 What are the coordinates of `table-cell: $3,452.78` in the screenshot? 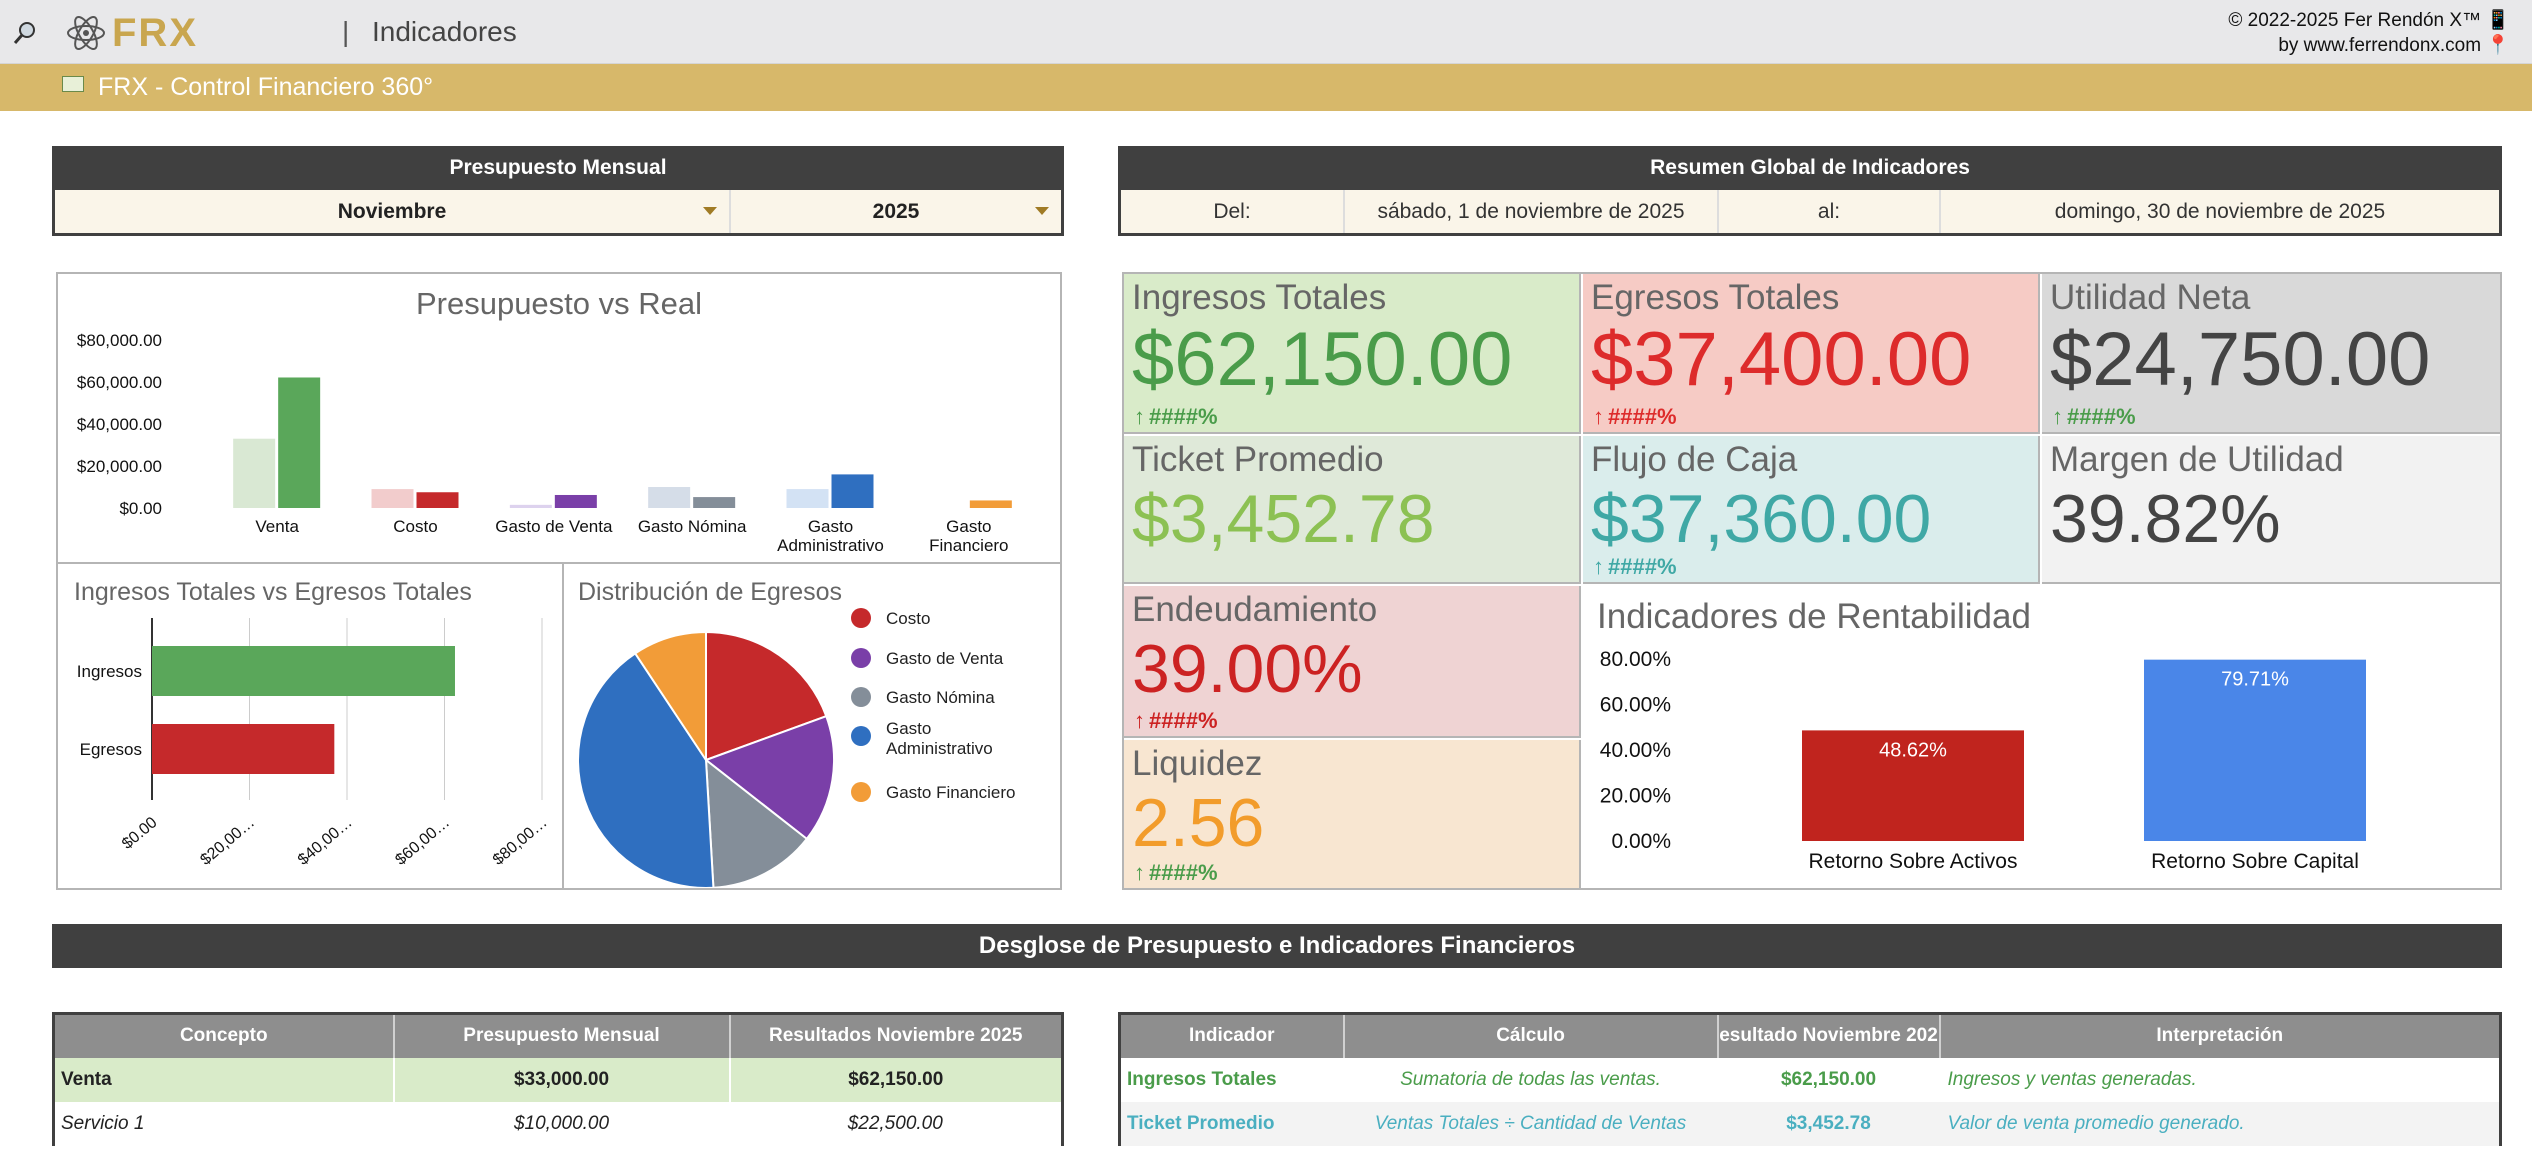 It's located at (1828, 1123).